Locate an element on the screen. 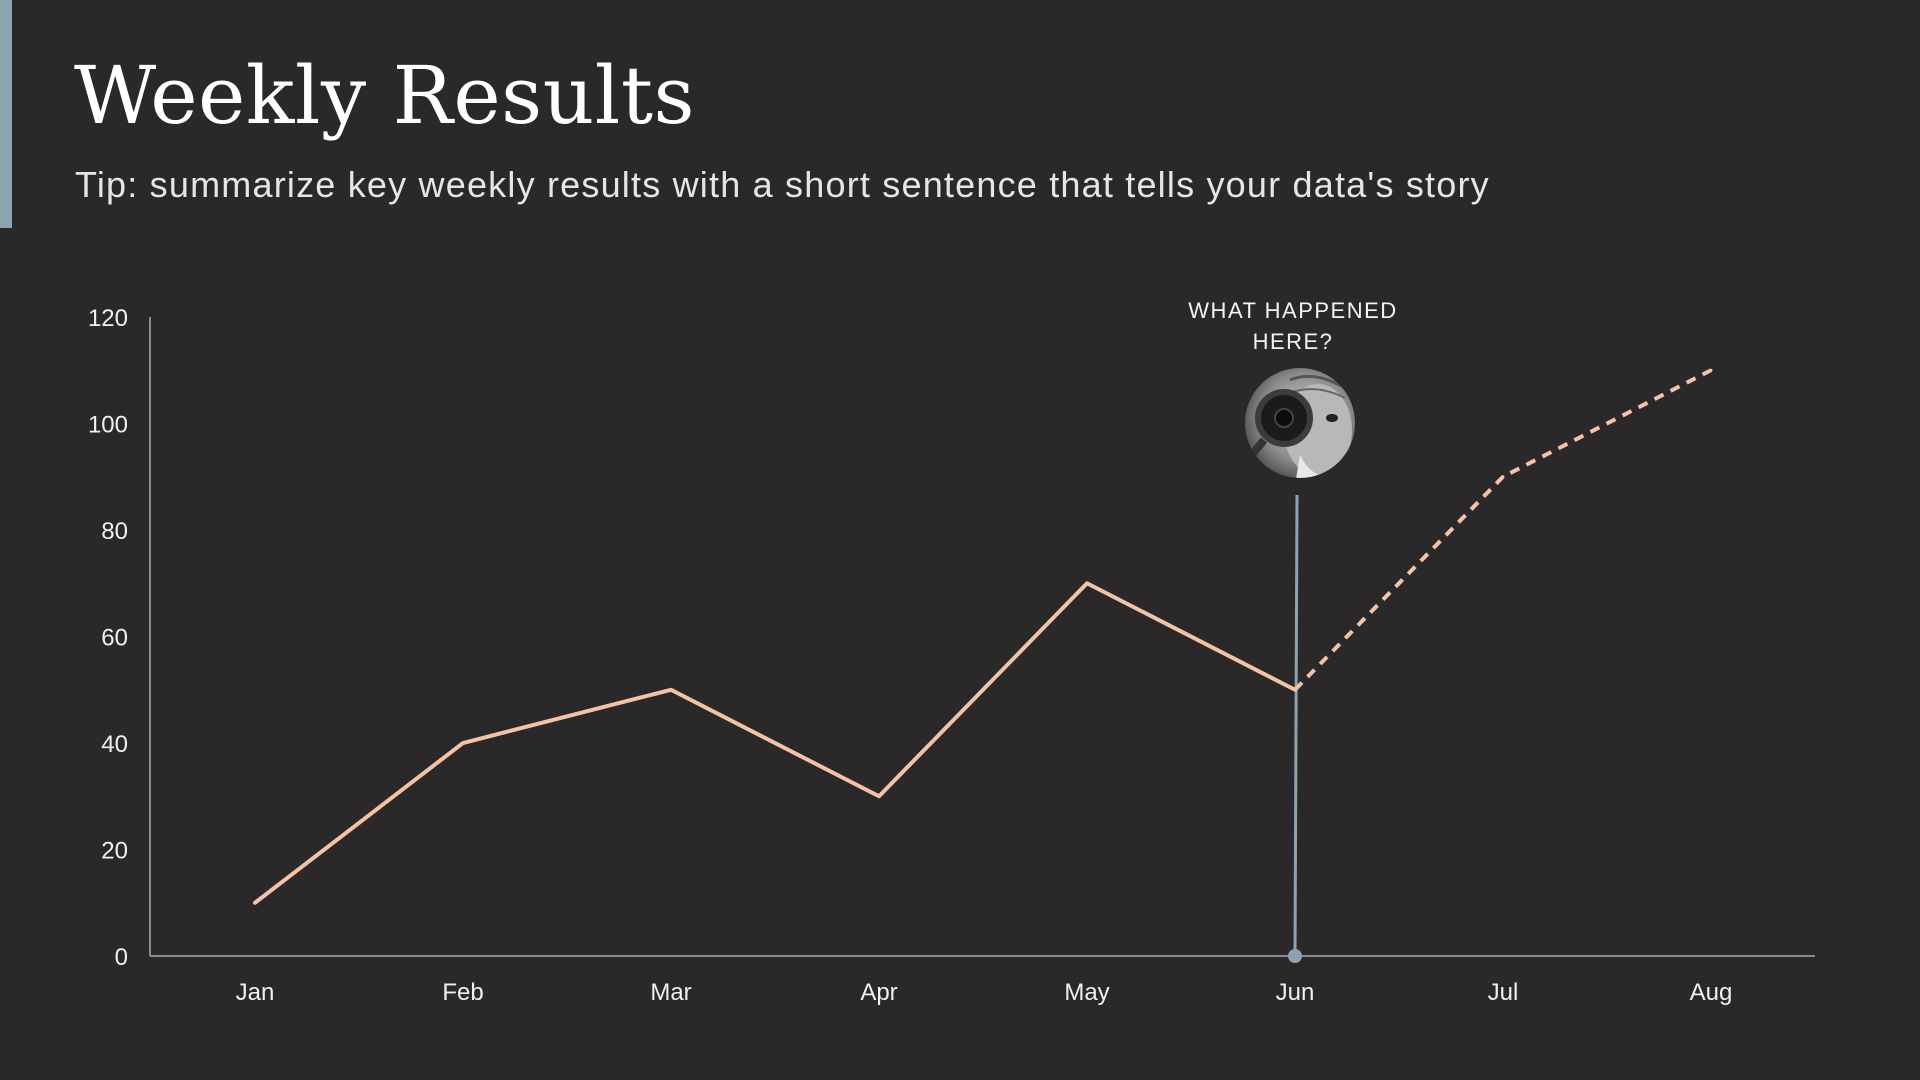 This screenshot has height=1080, width=1920. y-tick-label: 60 is located at coordinates (114, 638).